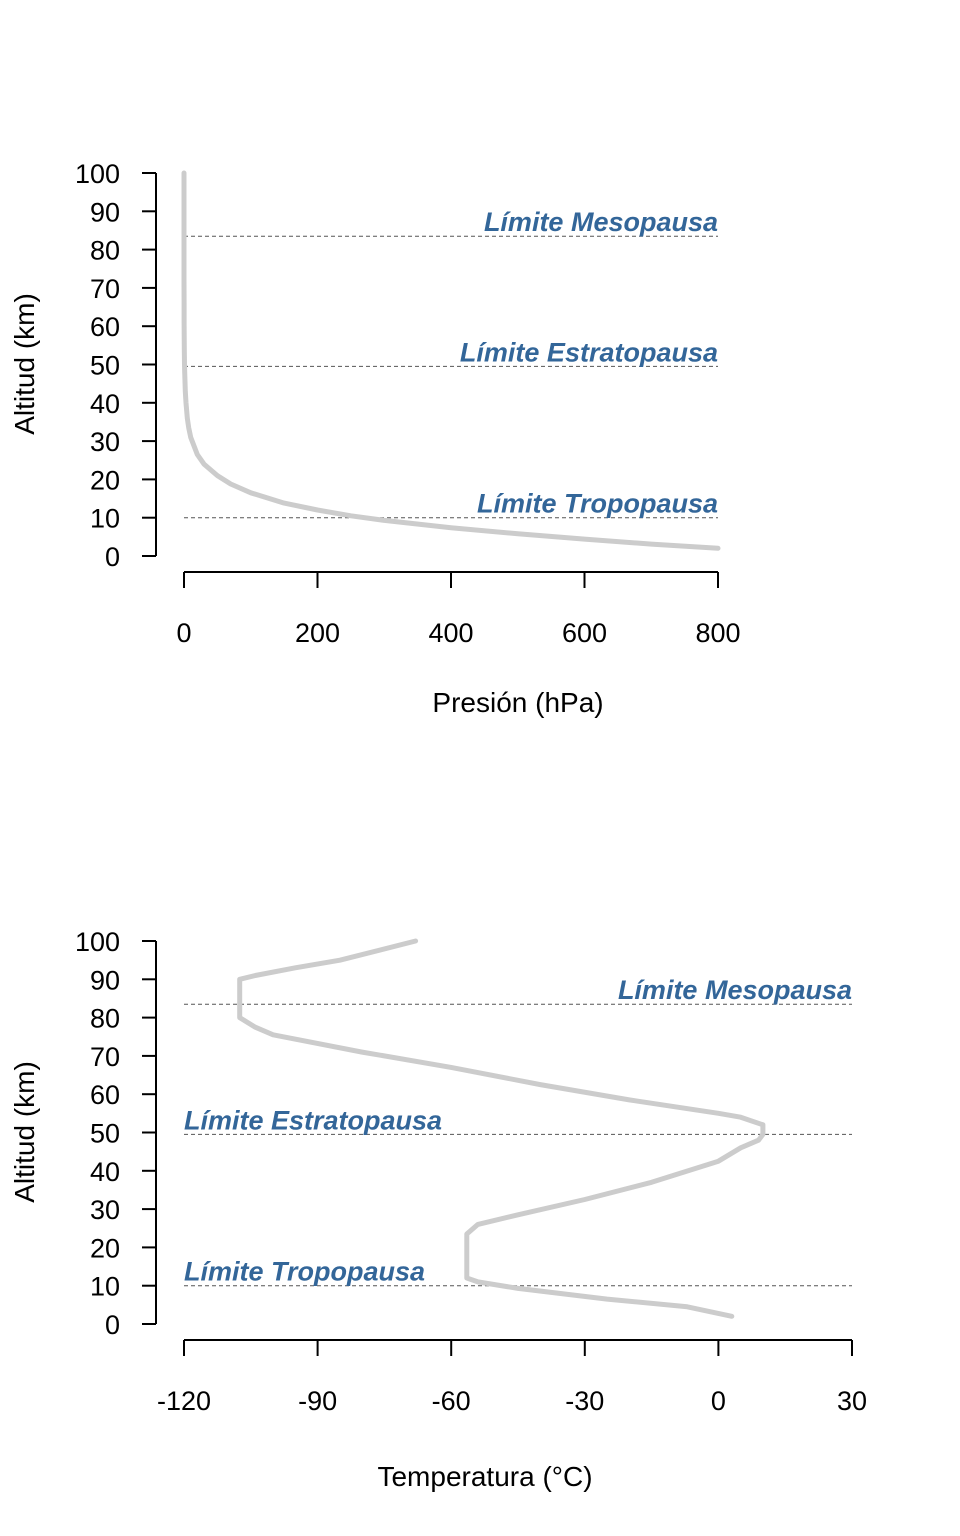 Image resolution: width=960 pixels, height=1536 pixels. Describe the element at coordinates (451, 1401) in the screenshot. I see `x-tick-label: -60` at that location.